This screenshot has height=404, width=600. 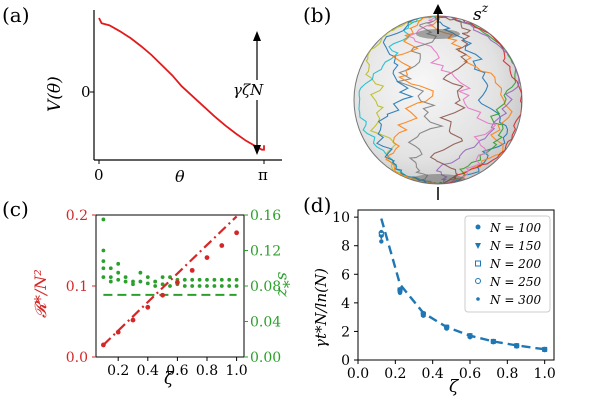 I want to click on c-xtick-label: 0.2, so click(x=118, y=371).